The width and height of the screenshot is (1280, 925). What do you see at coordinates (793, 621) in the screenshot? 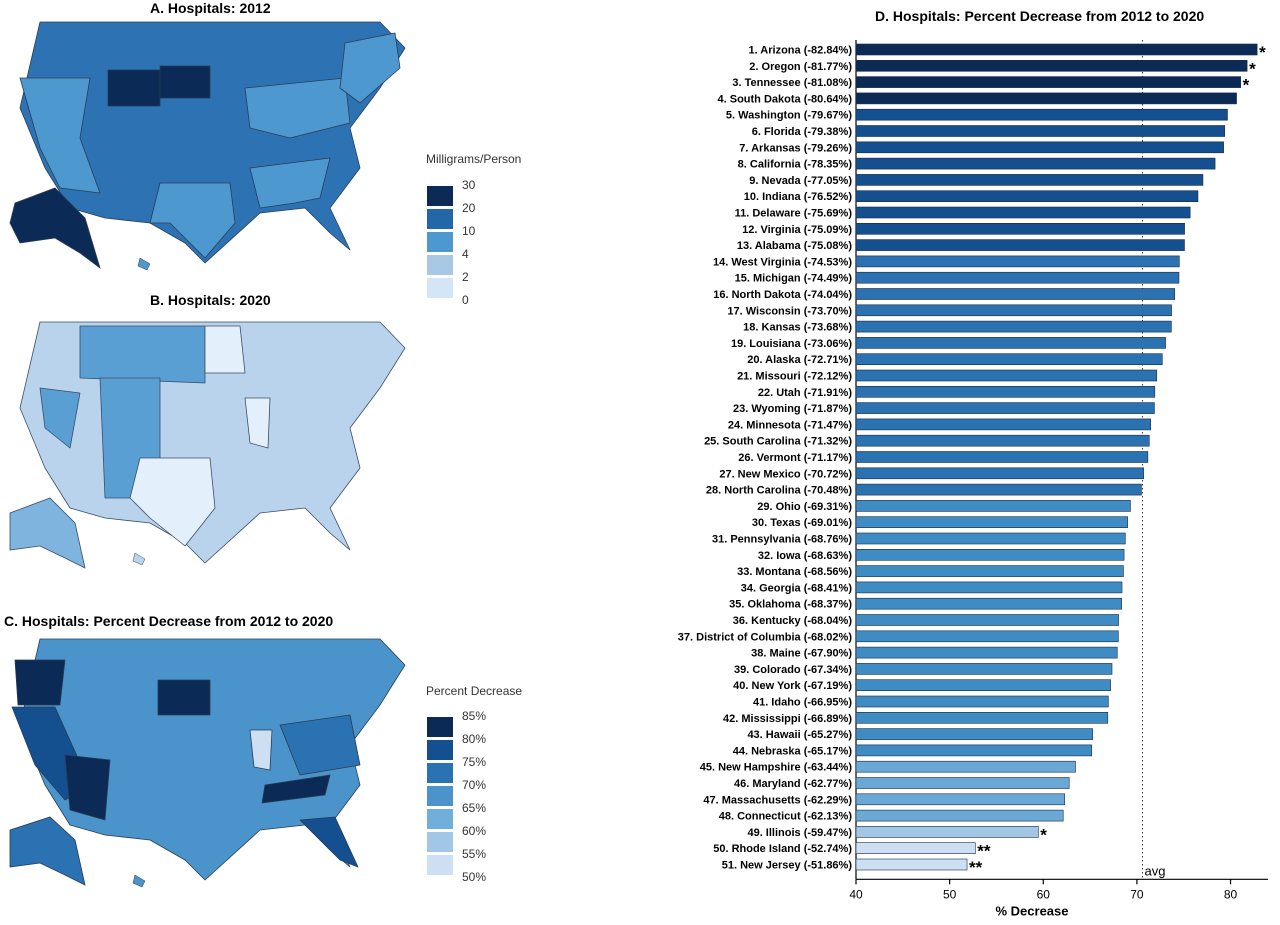
I see `bar-category-label: 36. Kentucky (-68.04%)` at bounding box center [793, 621].